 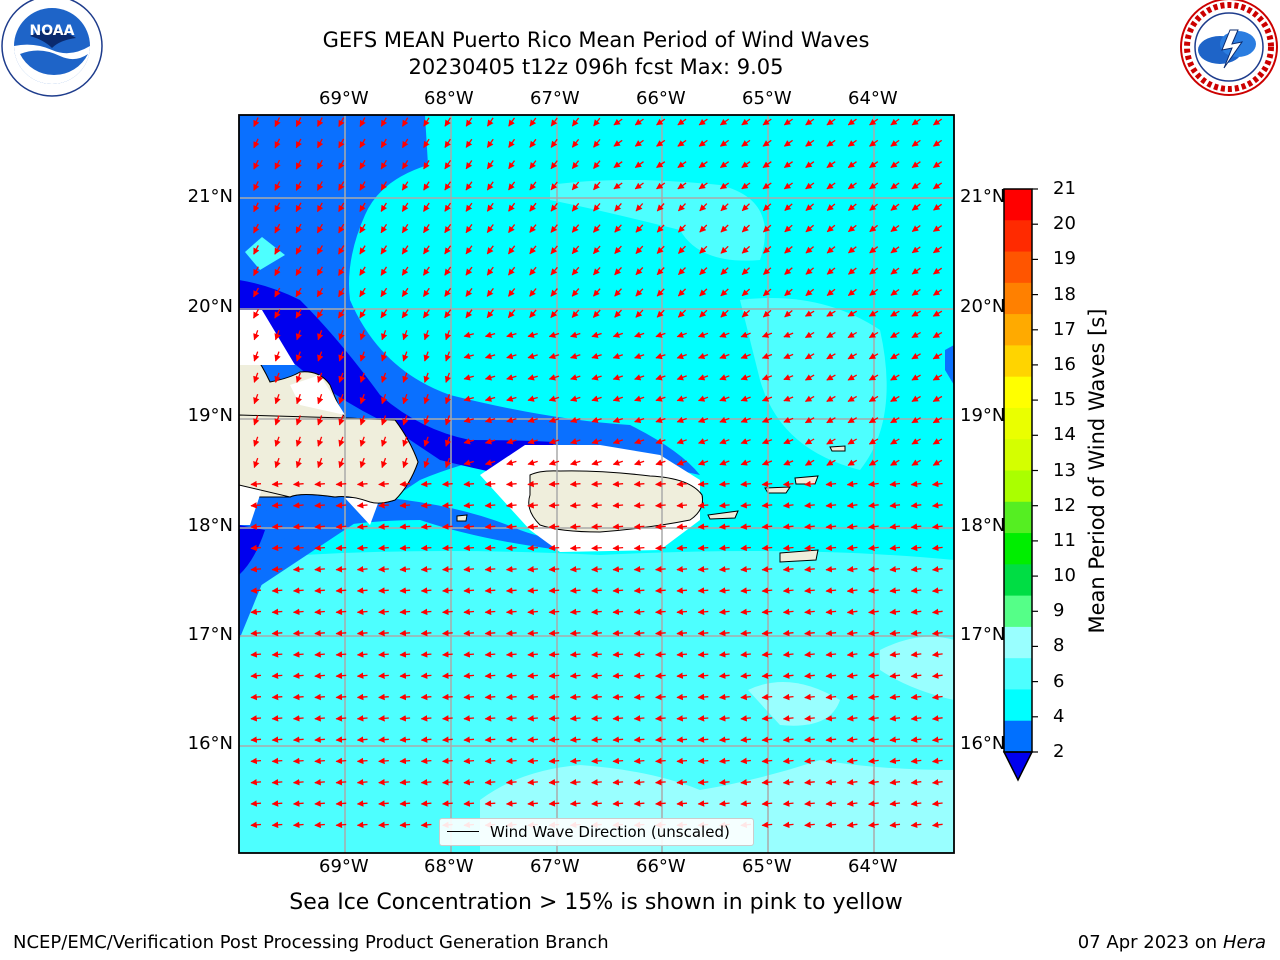 I want to click on lat-label: 21°N, so click(x=983, y=196).